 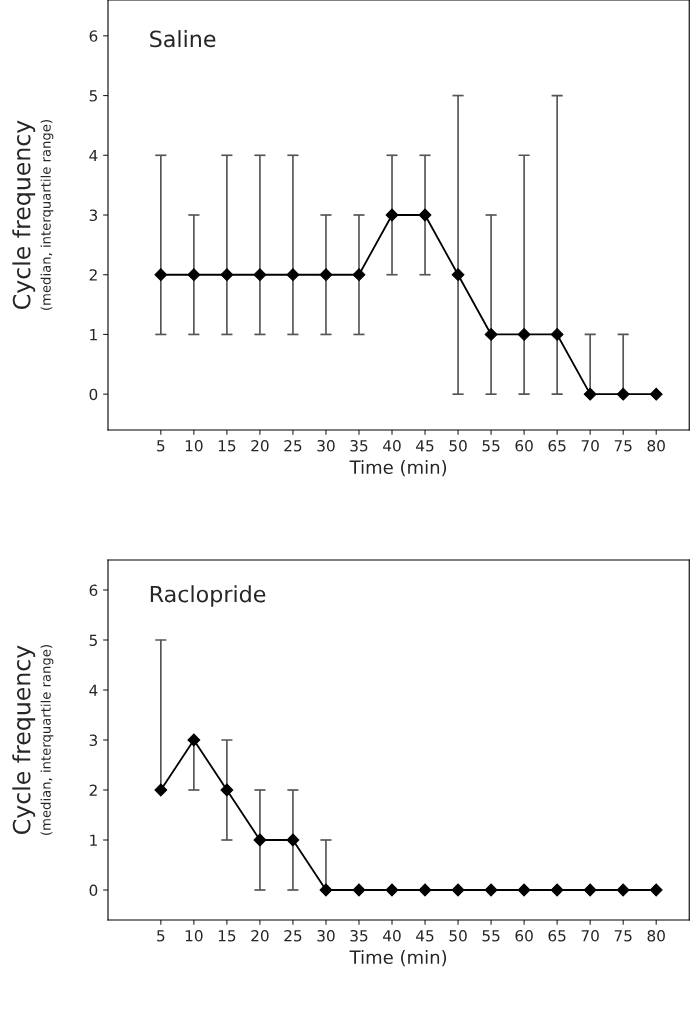 What do you see at coordinates (208, 596) in the screenshot?
I see `text: Raclopride` at bounding box center [208, 596].